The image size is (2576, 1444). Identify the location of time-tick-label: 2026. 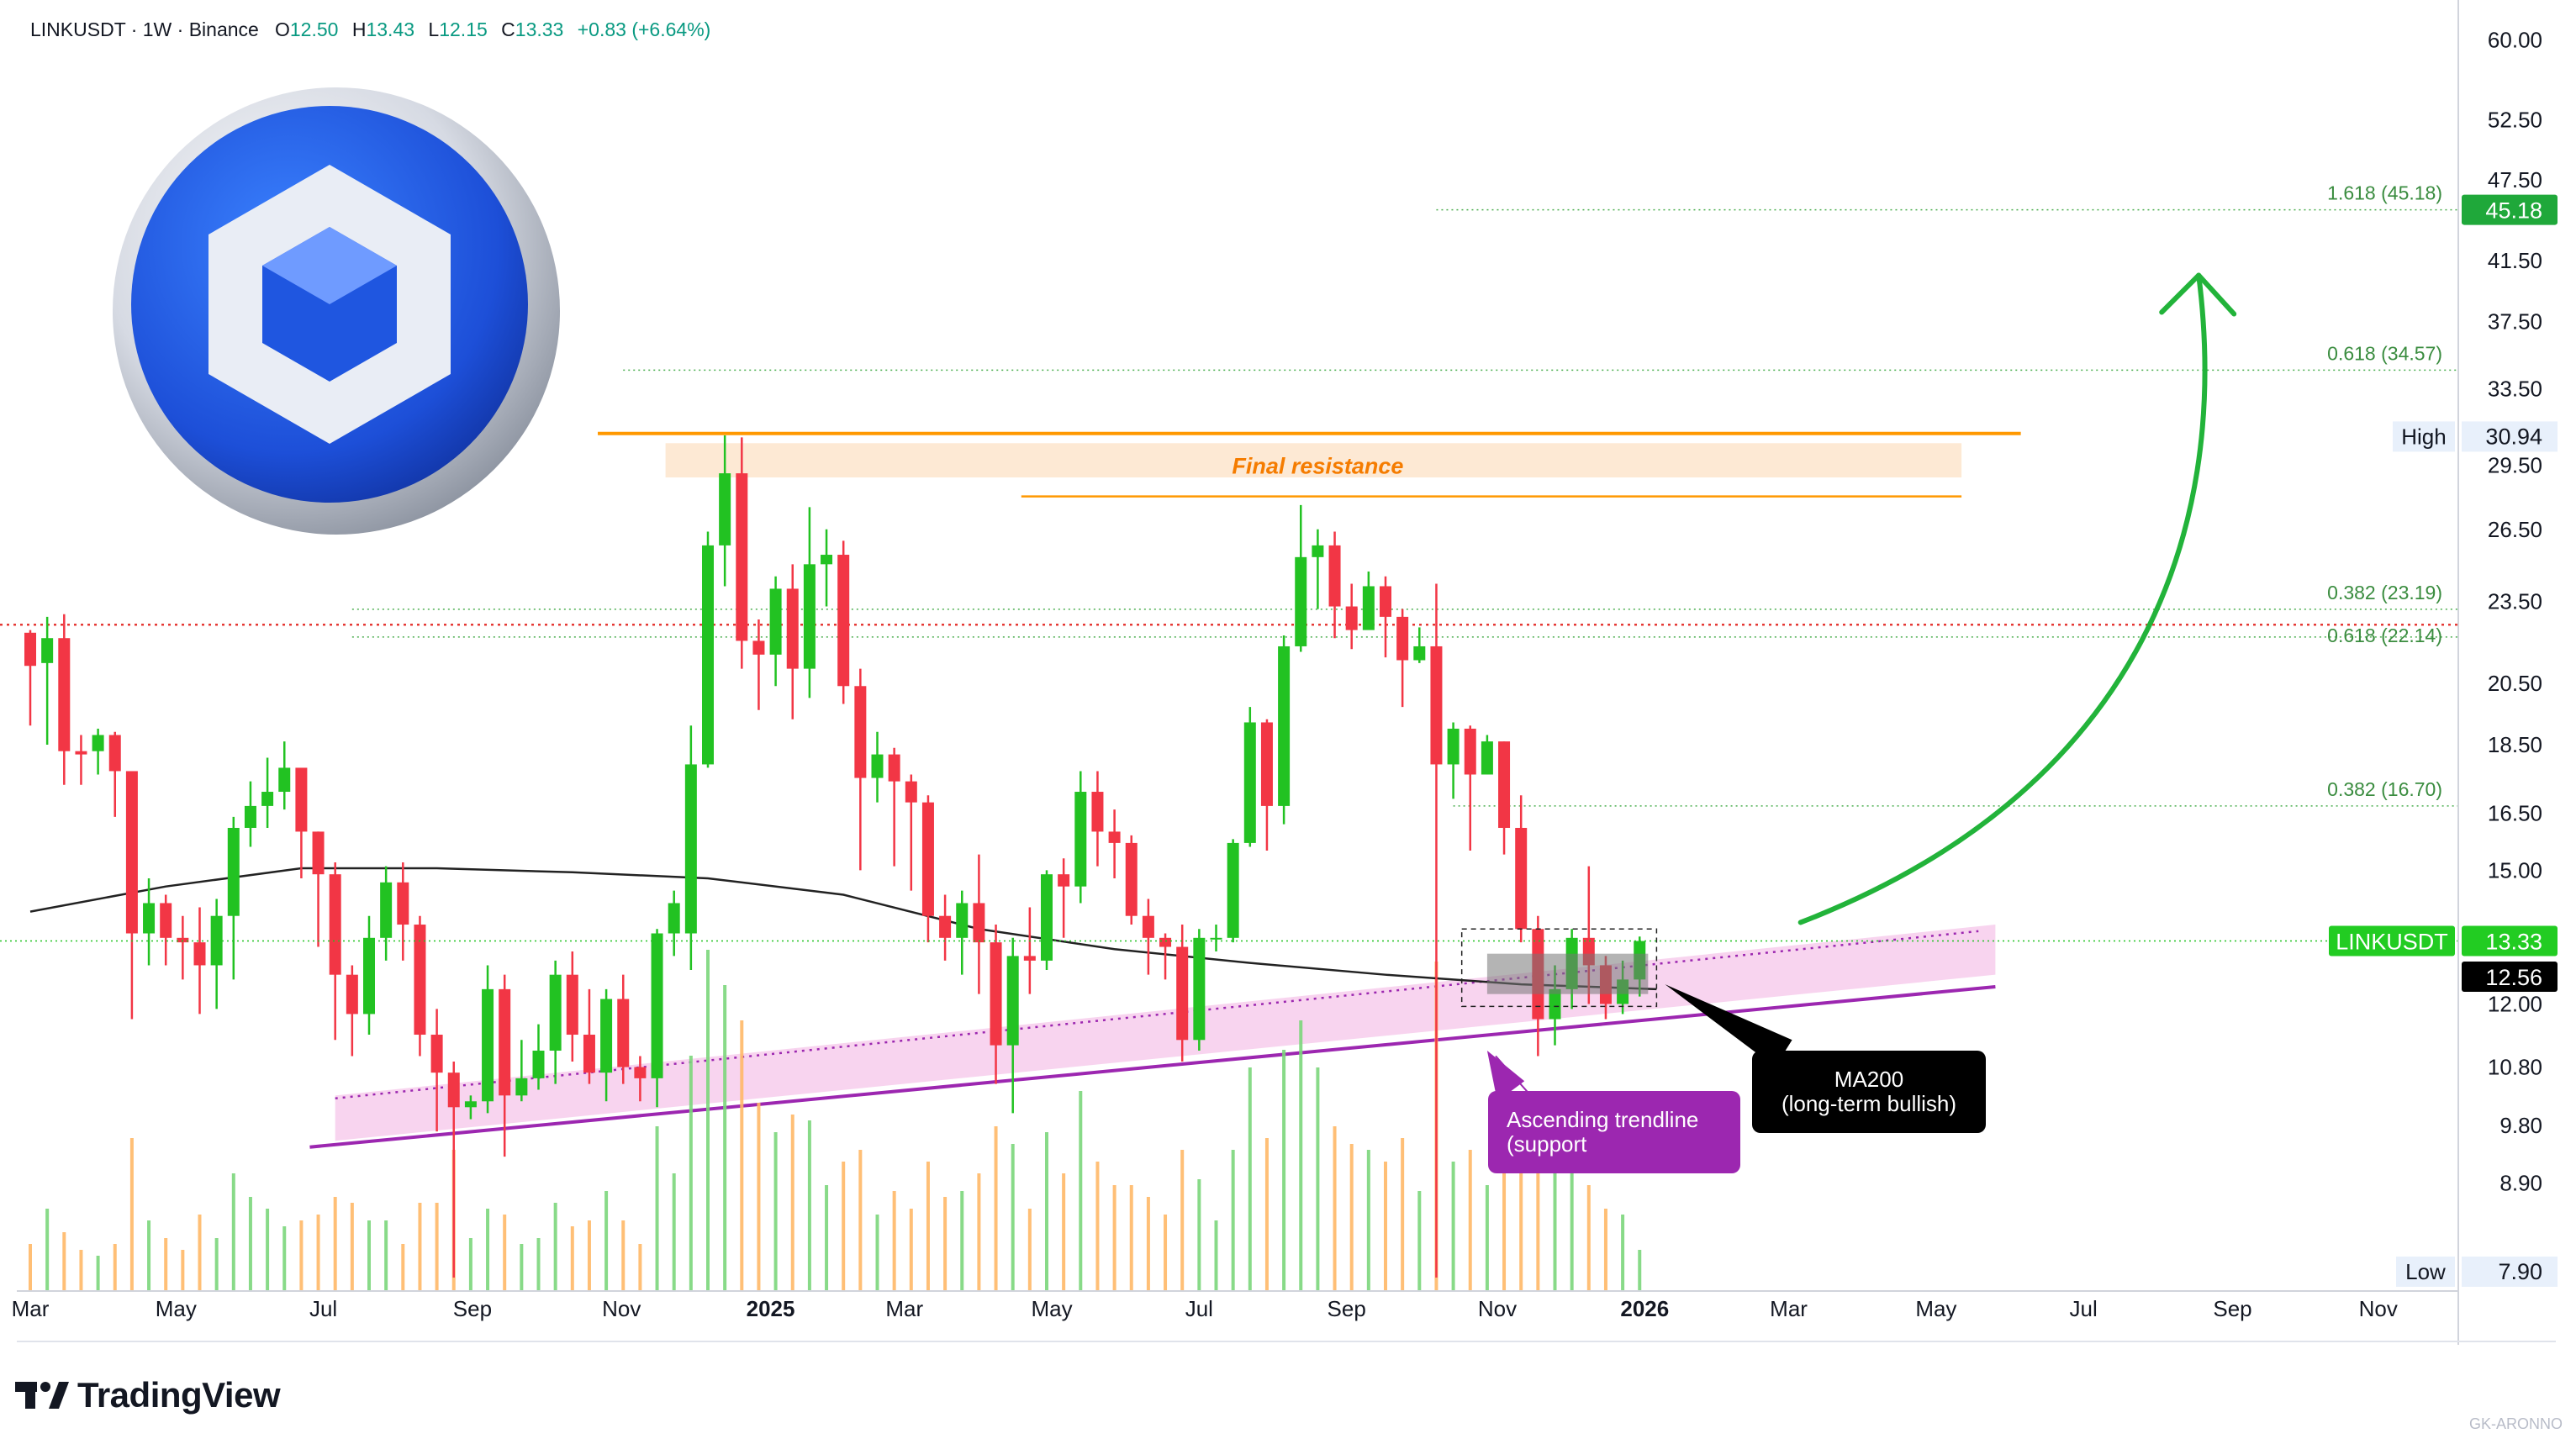
(1644, 1309).